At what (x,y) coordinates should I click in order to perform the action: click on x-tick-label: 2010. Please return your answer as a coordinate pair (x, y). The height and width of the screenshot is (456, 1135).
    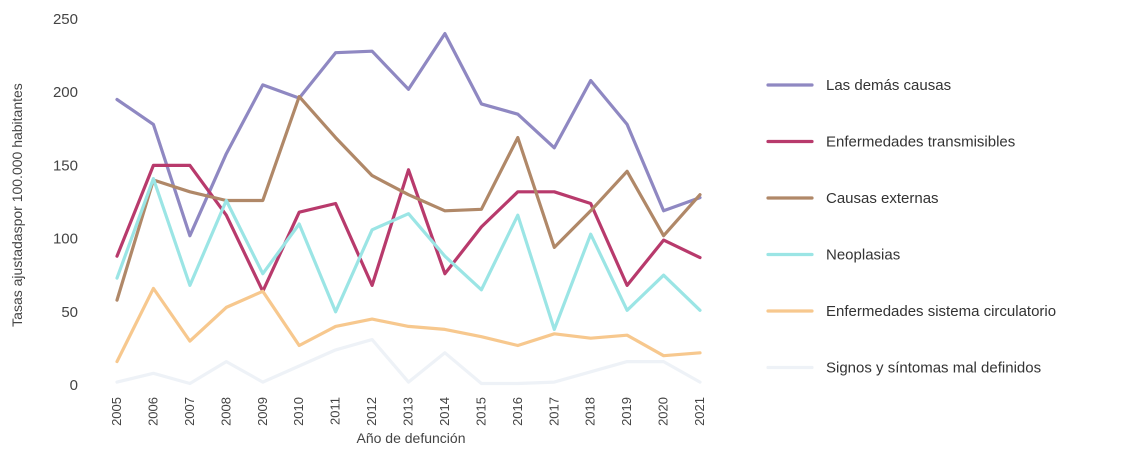
    Looking at the image, I should click on (298, 411).